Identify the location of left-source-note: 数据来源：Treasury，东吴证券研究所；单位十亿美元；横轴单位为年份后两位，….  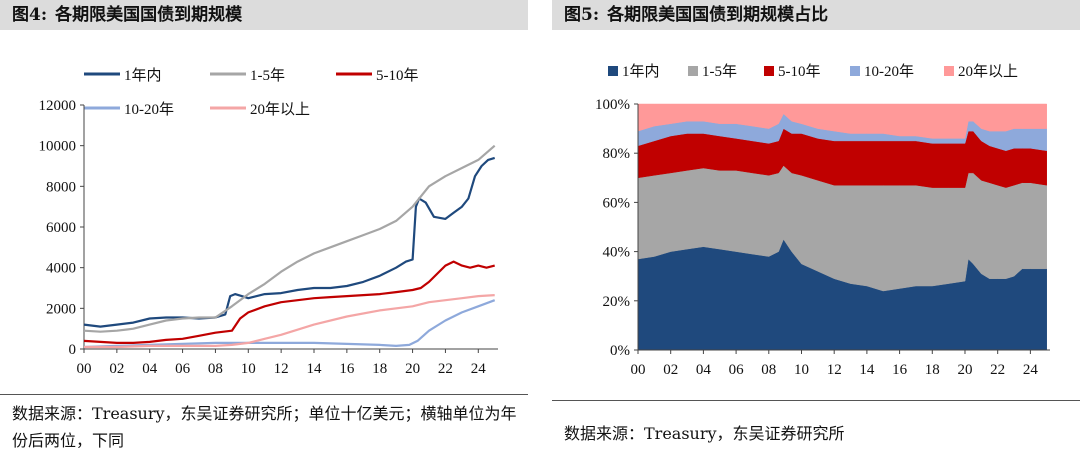
(264, 427).